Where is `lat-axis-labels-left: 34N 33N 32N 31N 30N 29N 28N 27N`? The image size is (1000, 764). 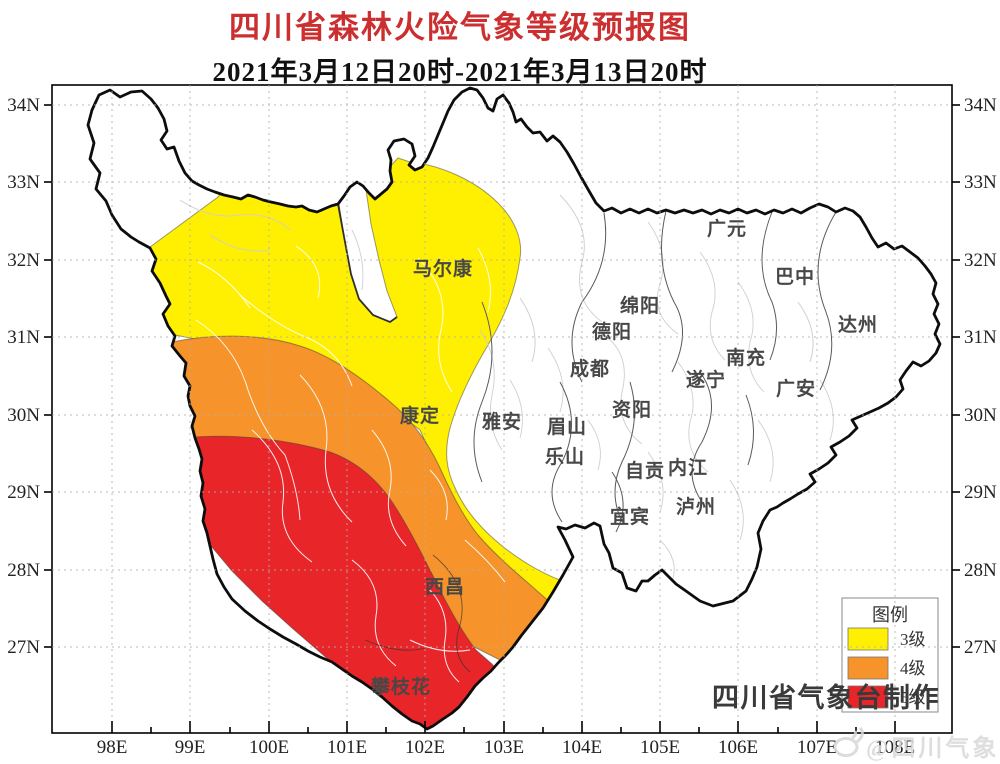
lat-axis-labels-left: 34N 33N 32N 31N 30N 29N 28N 27N is located at coordinates (23, 376).